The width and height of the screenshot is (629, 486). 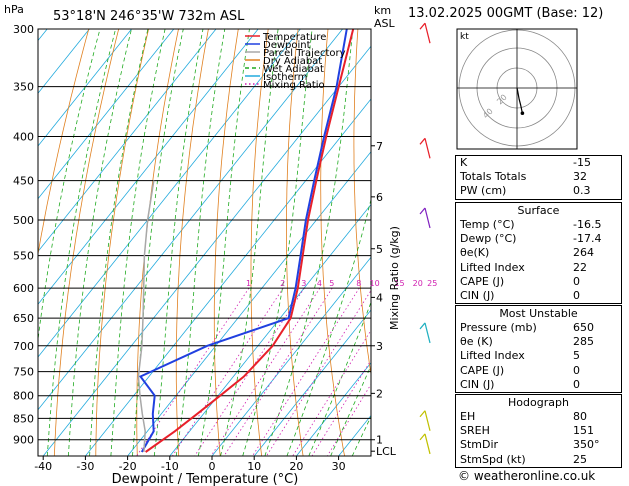 I want to click on km-tick-label: 7, so click(x=379, y=146).